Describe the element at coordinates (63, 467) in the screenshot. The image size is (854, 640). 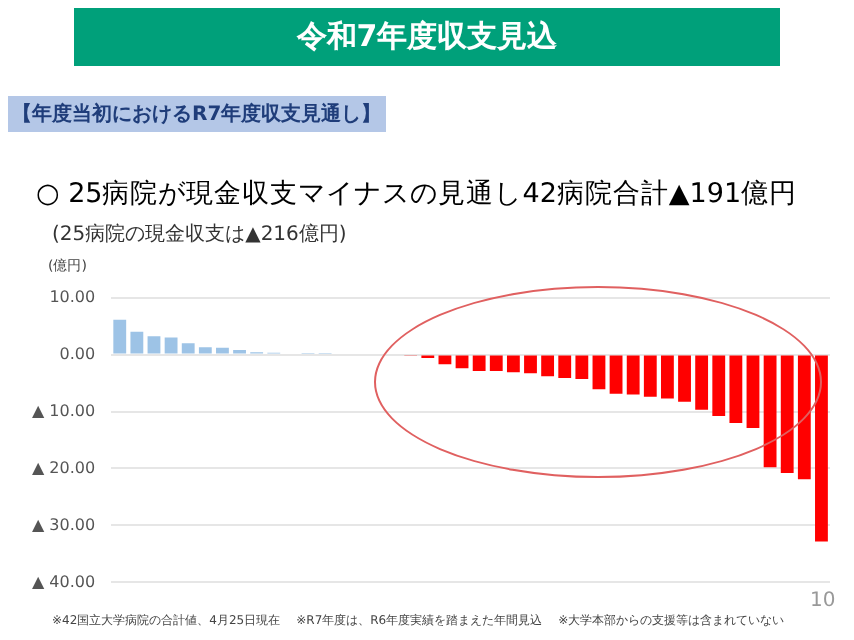
I see `y-tick-label: ▲ 20.00` at that location.